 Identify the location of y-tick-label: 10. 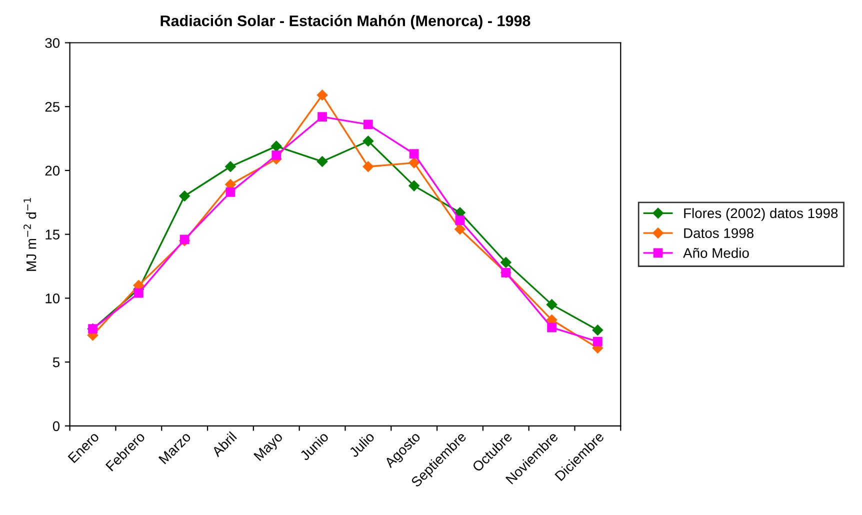
(53, 299).